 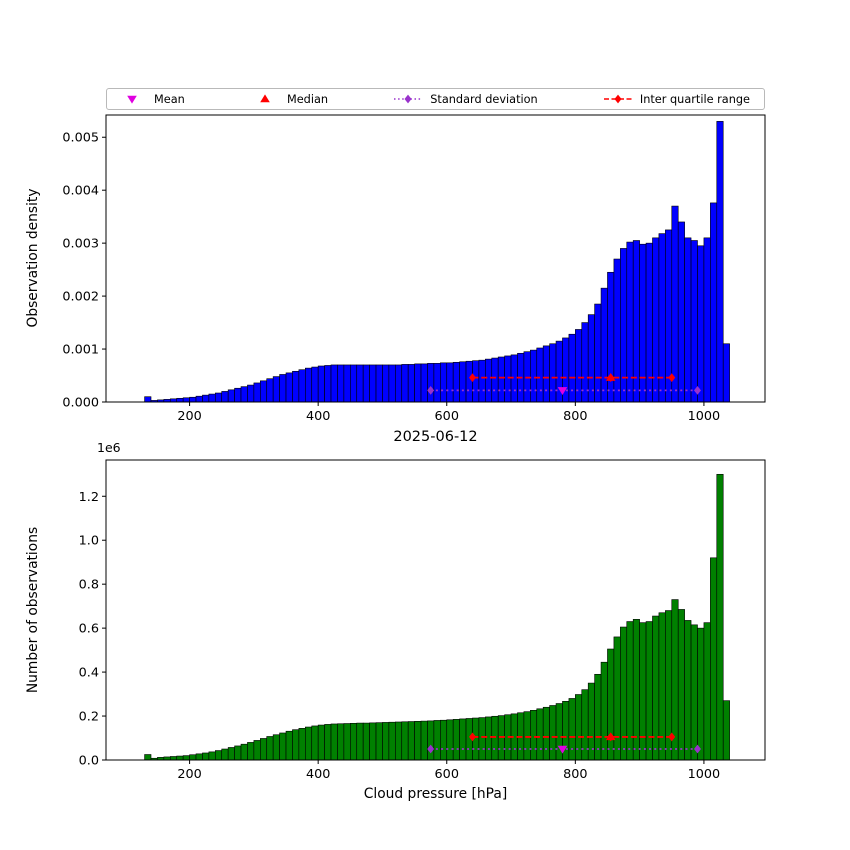 I want to click on mean-marker-icon, so click(x=132, y=99).